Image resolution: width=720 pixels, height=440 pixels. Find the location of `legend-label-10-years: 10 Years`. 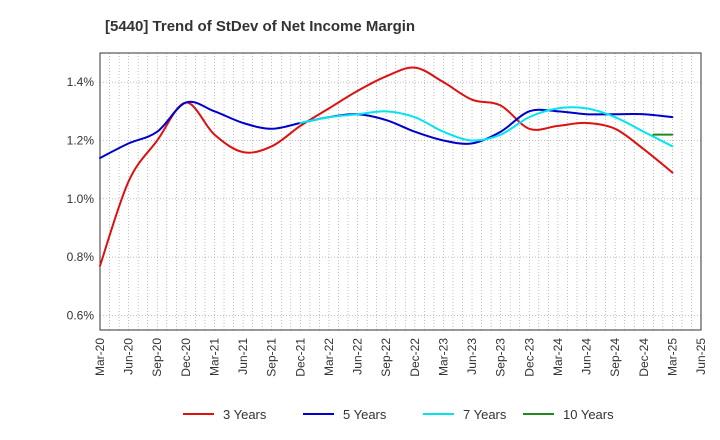

legend-label-10-years: 10 Years is located at coordinates (588, 414).